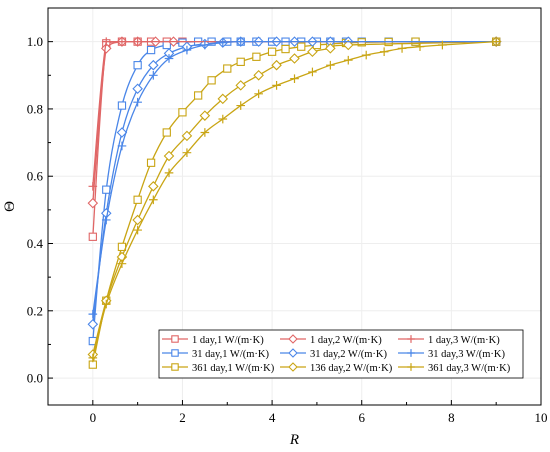  Describe the element at coordinates (35, 108) in the screenshot. I see `y-tick-label: 0.8` at that location.